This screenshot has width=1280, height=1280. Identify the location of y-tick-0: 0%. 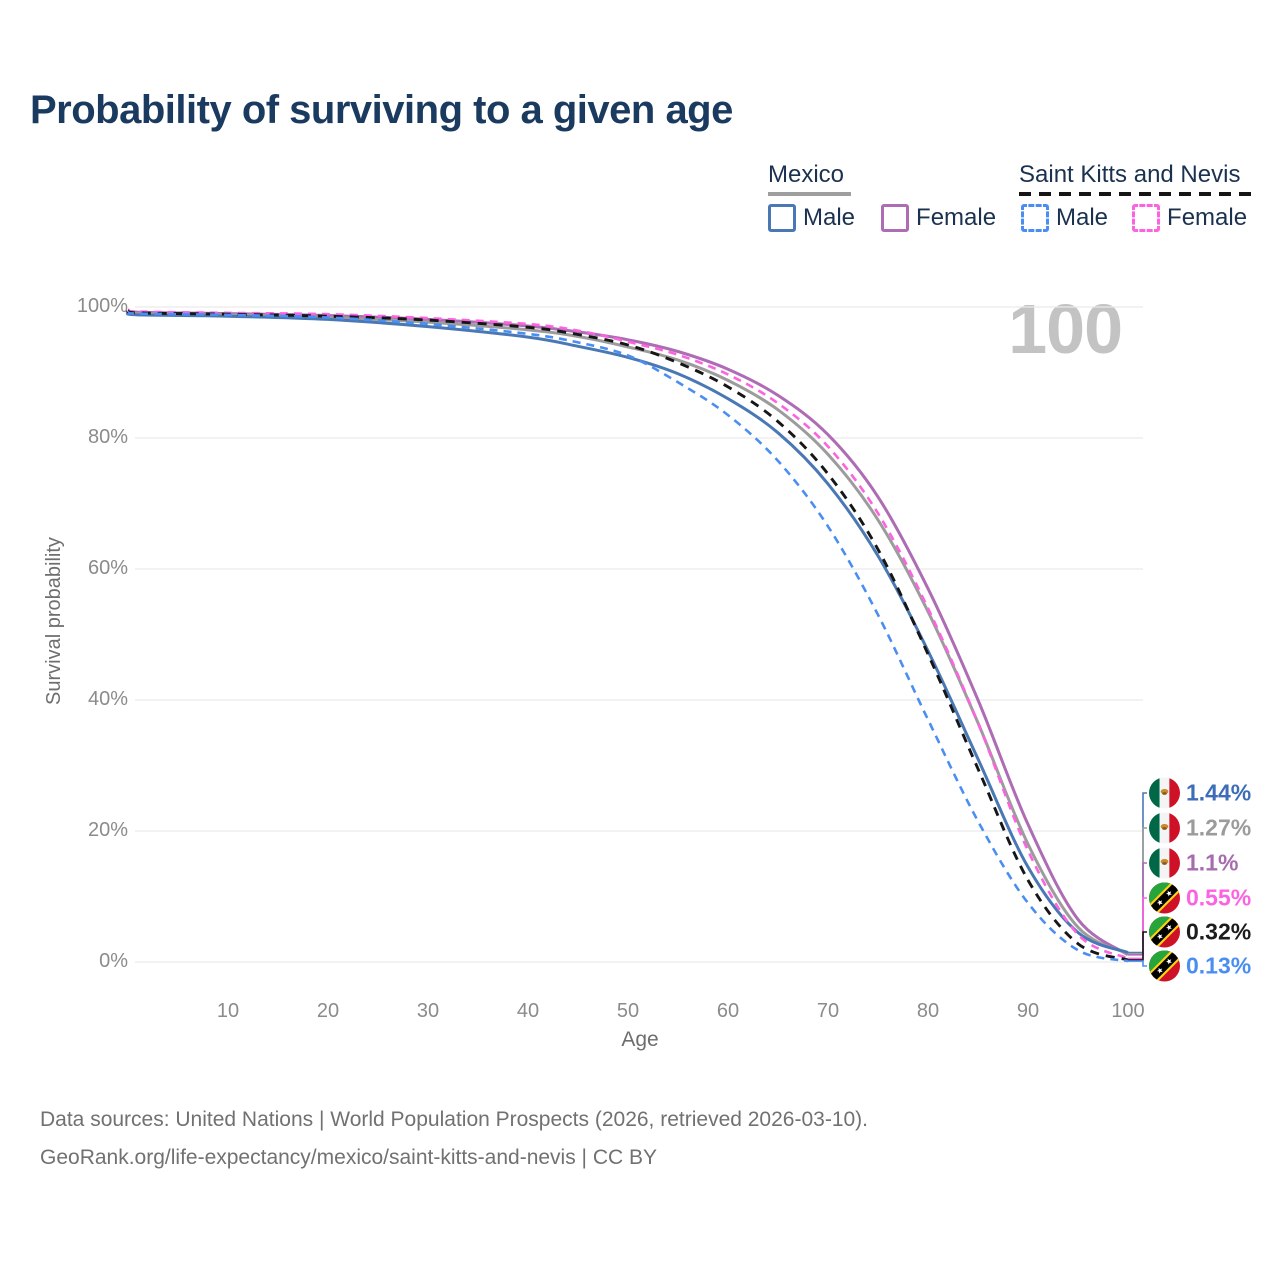
(113, 961).